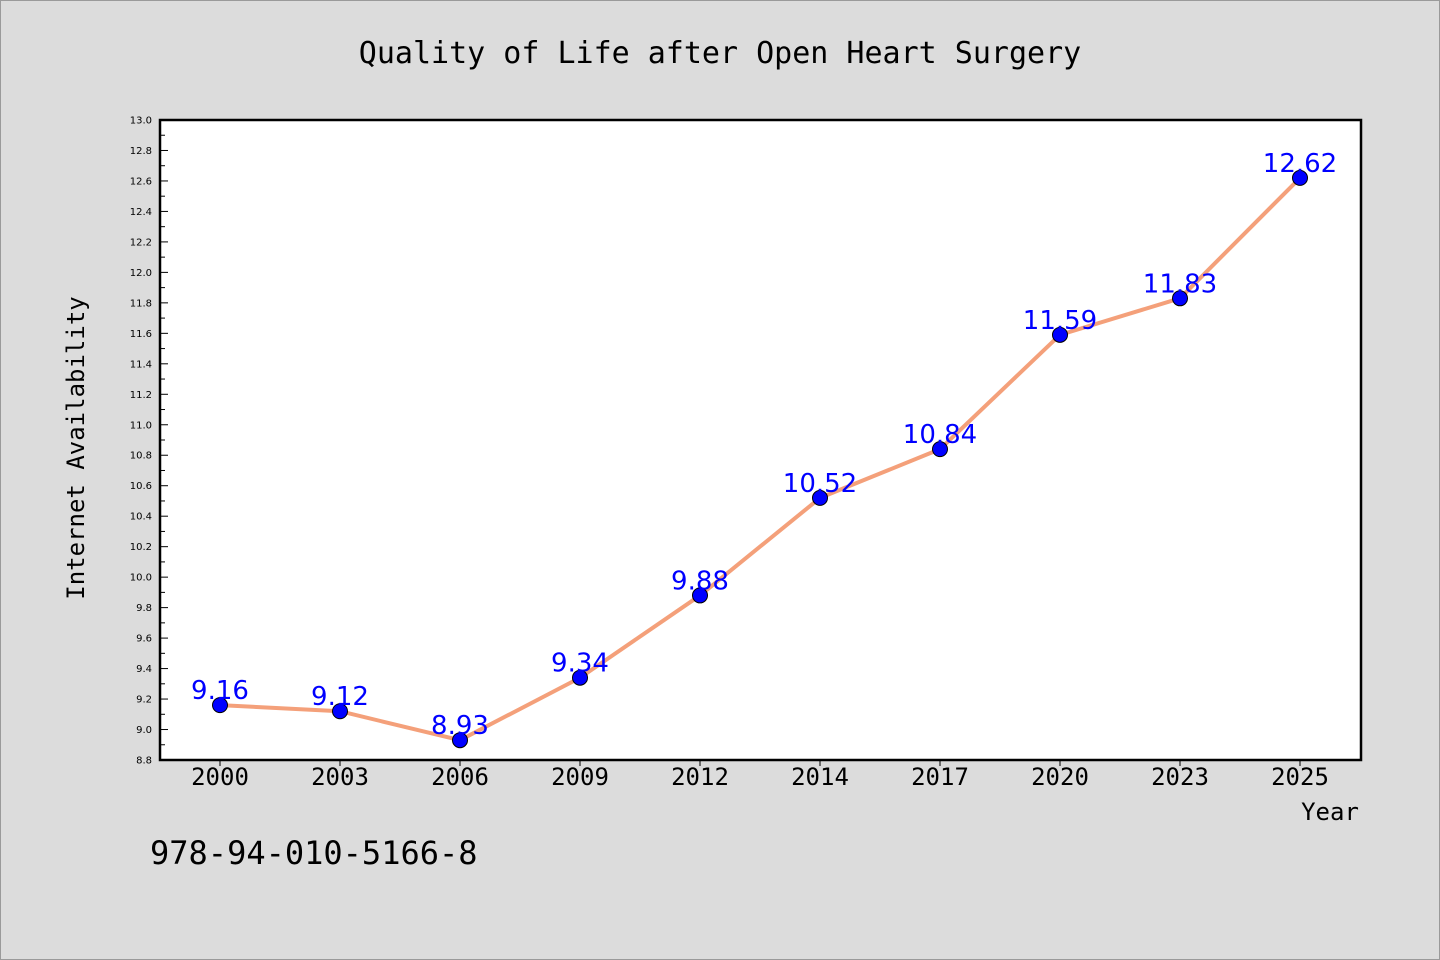  I want to click on y-tick-label: 10.8, so click(141, 456).